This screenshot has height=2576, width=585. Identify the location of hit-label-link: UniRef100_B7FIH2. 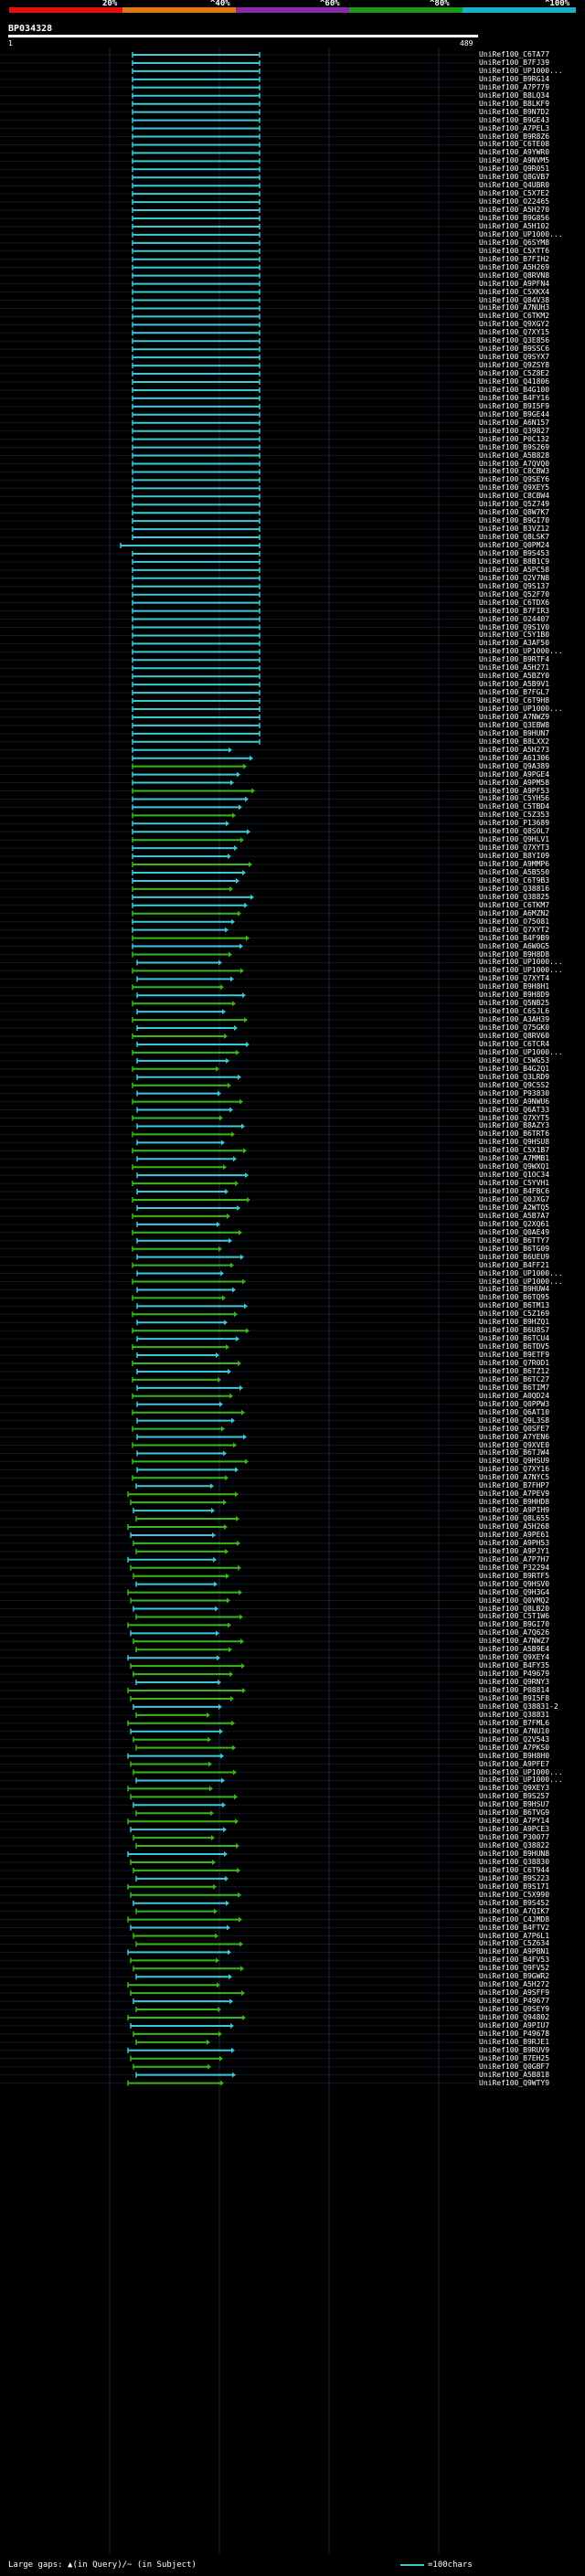
(514, 258).